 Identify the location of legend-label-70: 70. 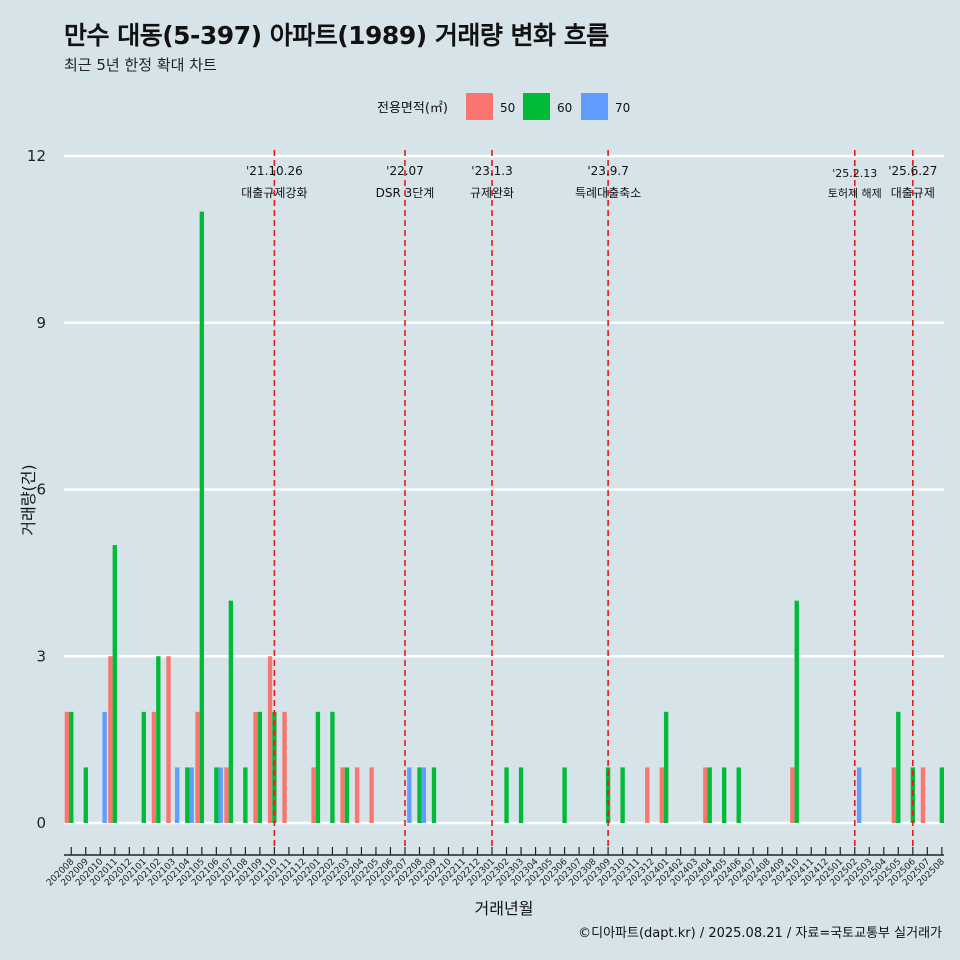
(622, 108).